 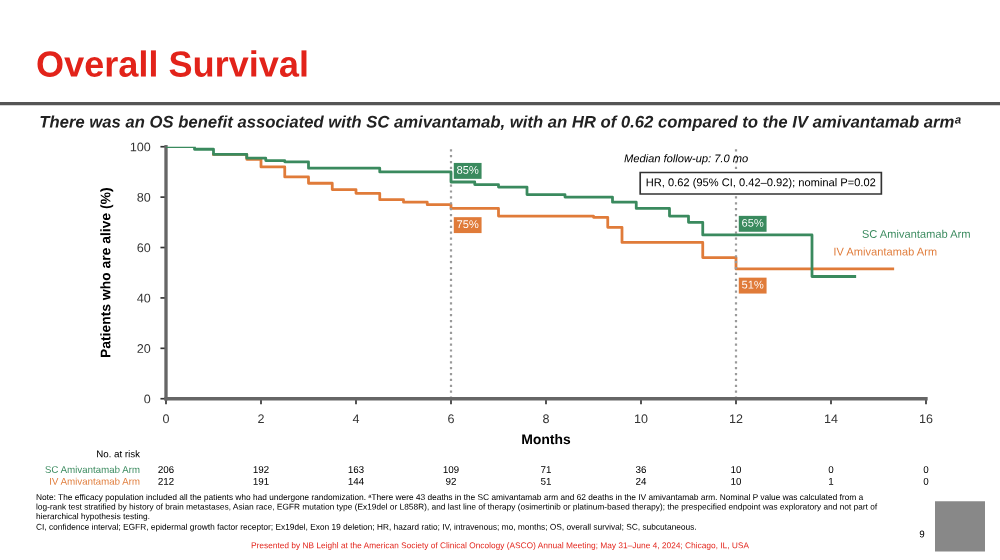 What do you see at coordinates (500, 123) in the screenshot?
I see `chart-subtitle: There was an OS benefit associated with SC amivantamab, with an HR of 0.62 compared to the IV amivantamab armᵃ` at bounding box center [500, 123].